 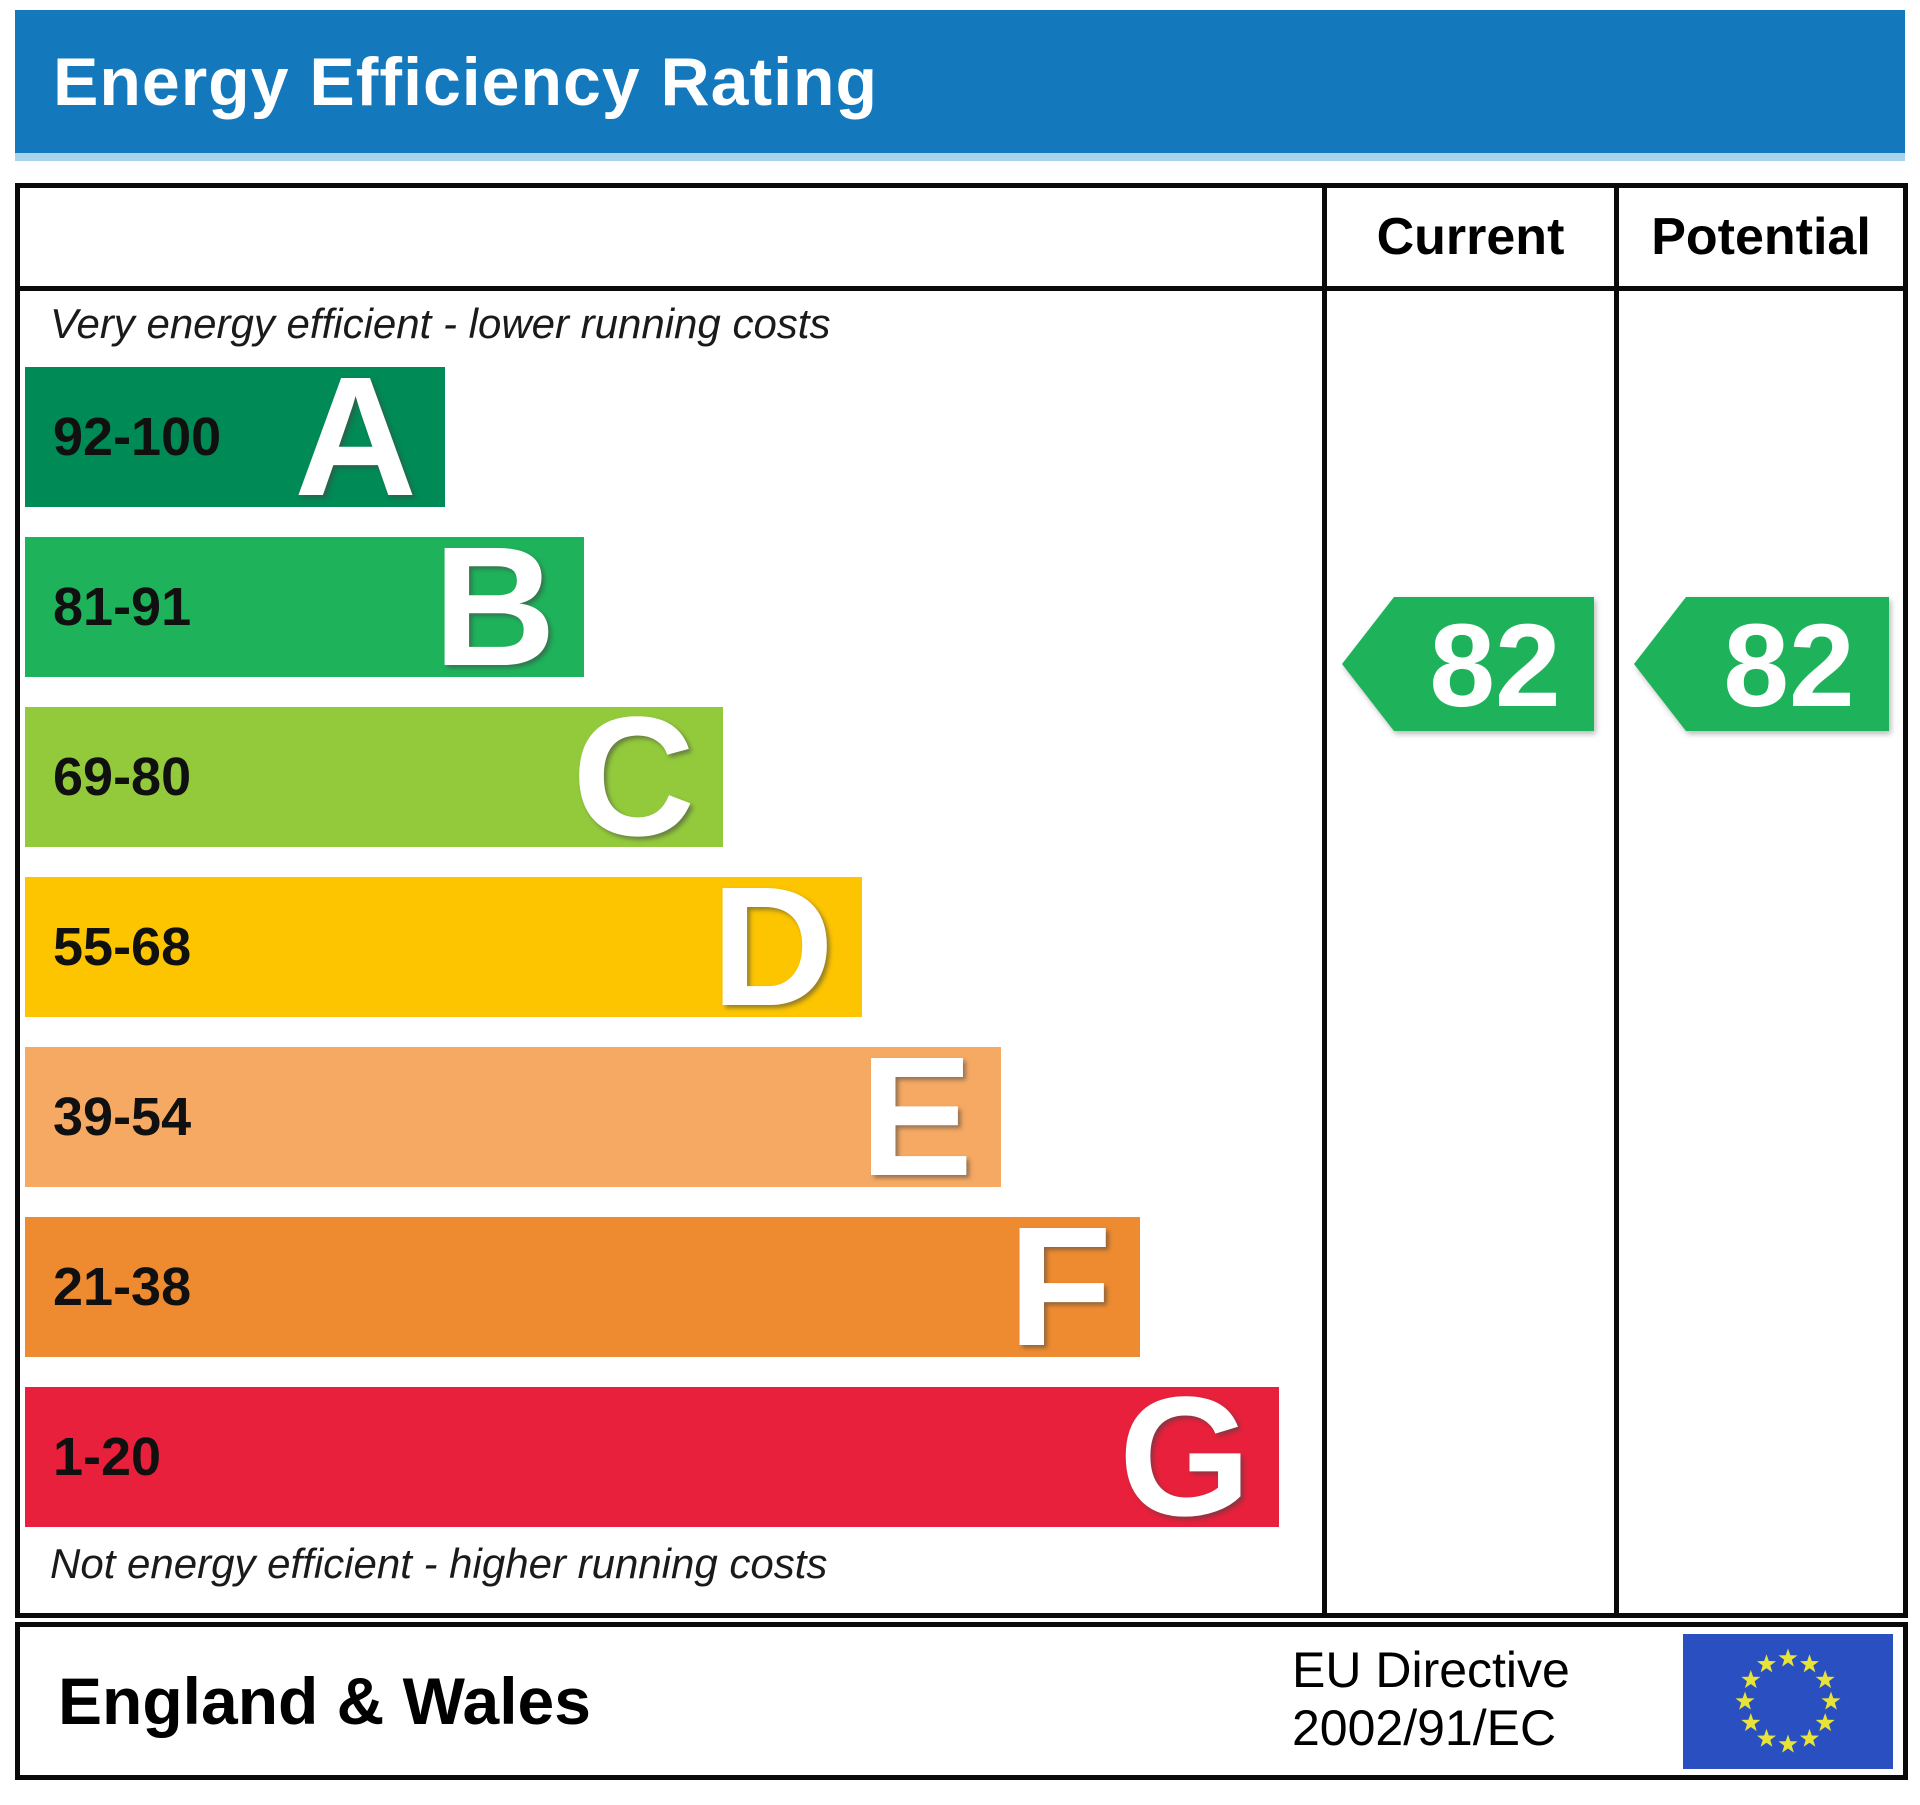 I want to click on rating-band-bar: 21-38 F, so click(x=582, y=1287).